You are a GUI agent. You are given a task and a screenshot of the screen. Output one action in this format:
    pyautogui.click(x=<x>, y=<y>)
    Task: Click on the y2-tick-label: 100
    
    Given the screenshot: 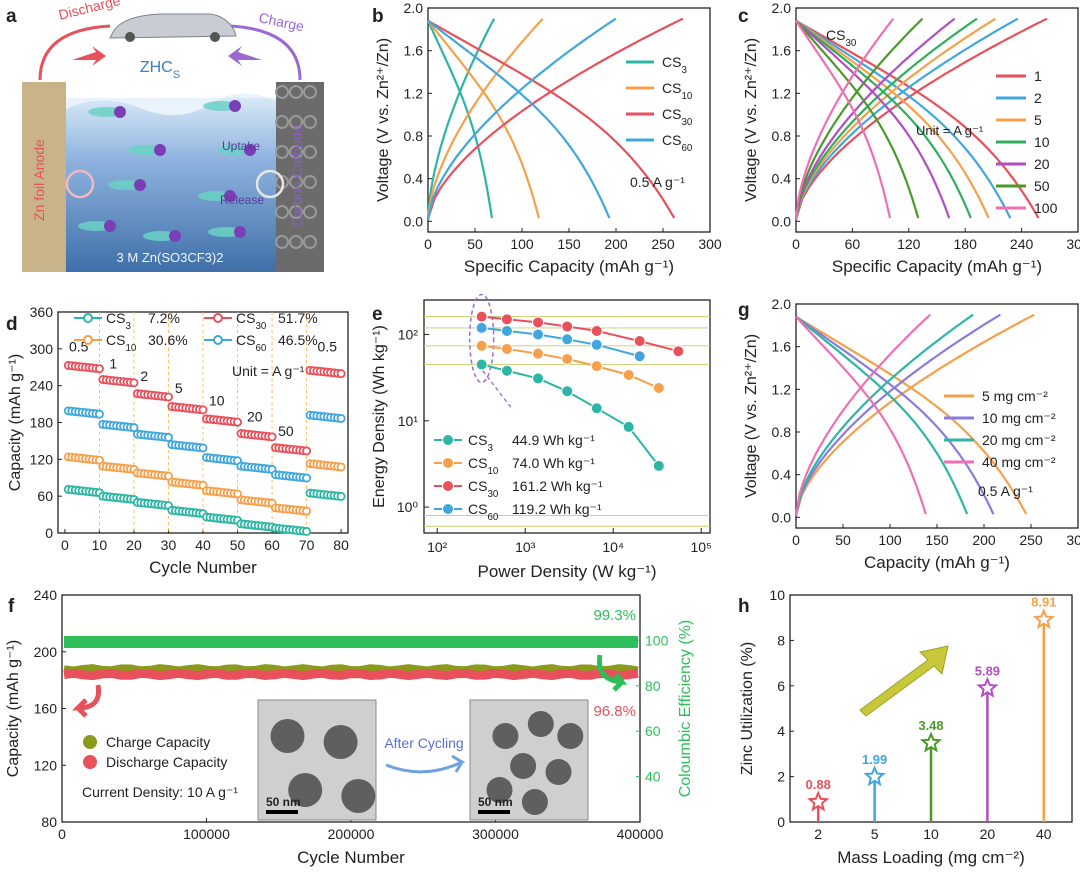 What is the action you would take?
    pyautogui.click(x=657, y=640)
    